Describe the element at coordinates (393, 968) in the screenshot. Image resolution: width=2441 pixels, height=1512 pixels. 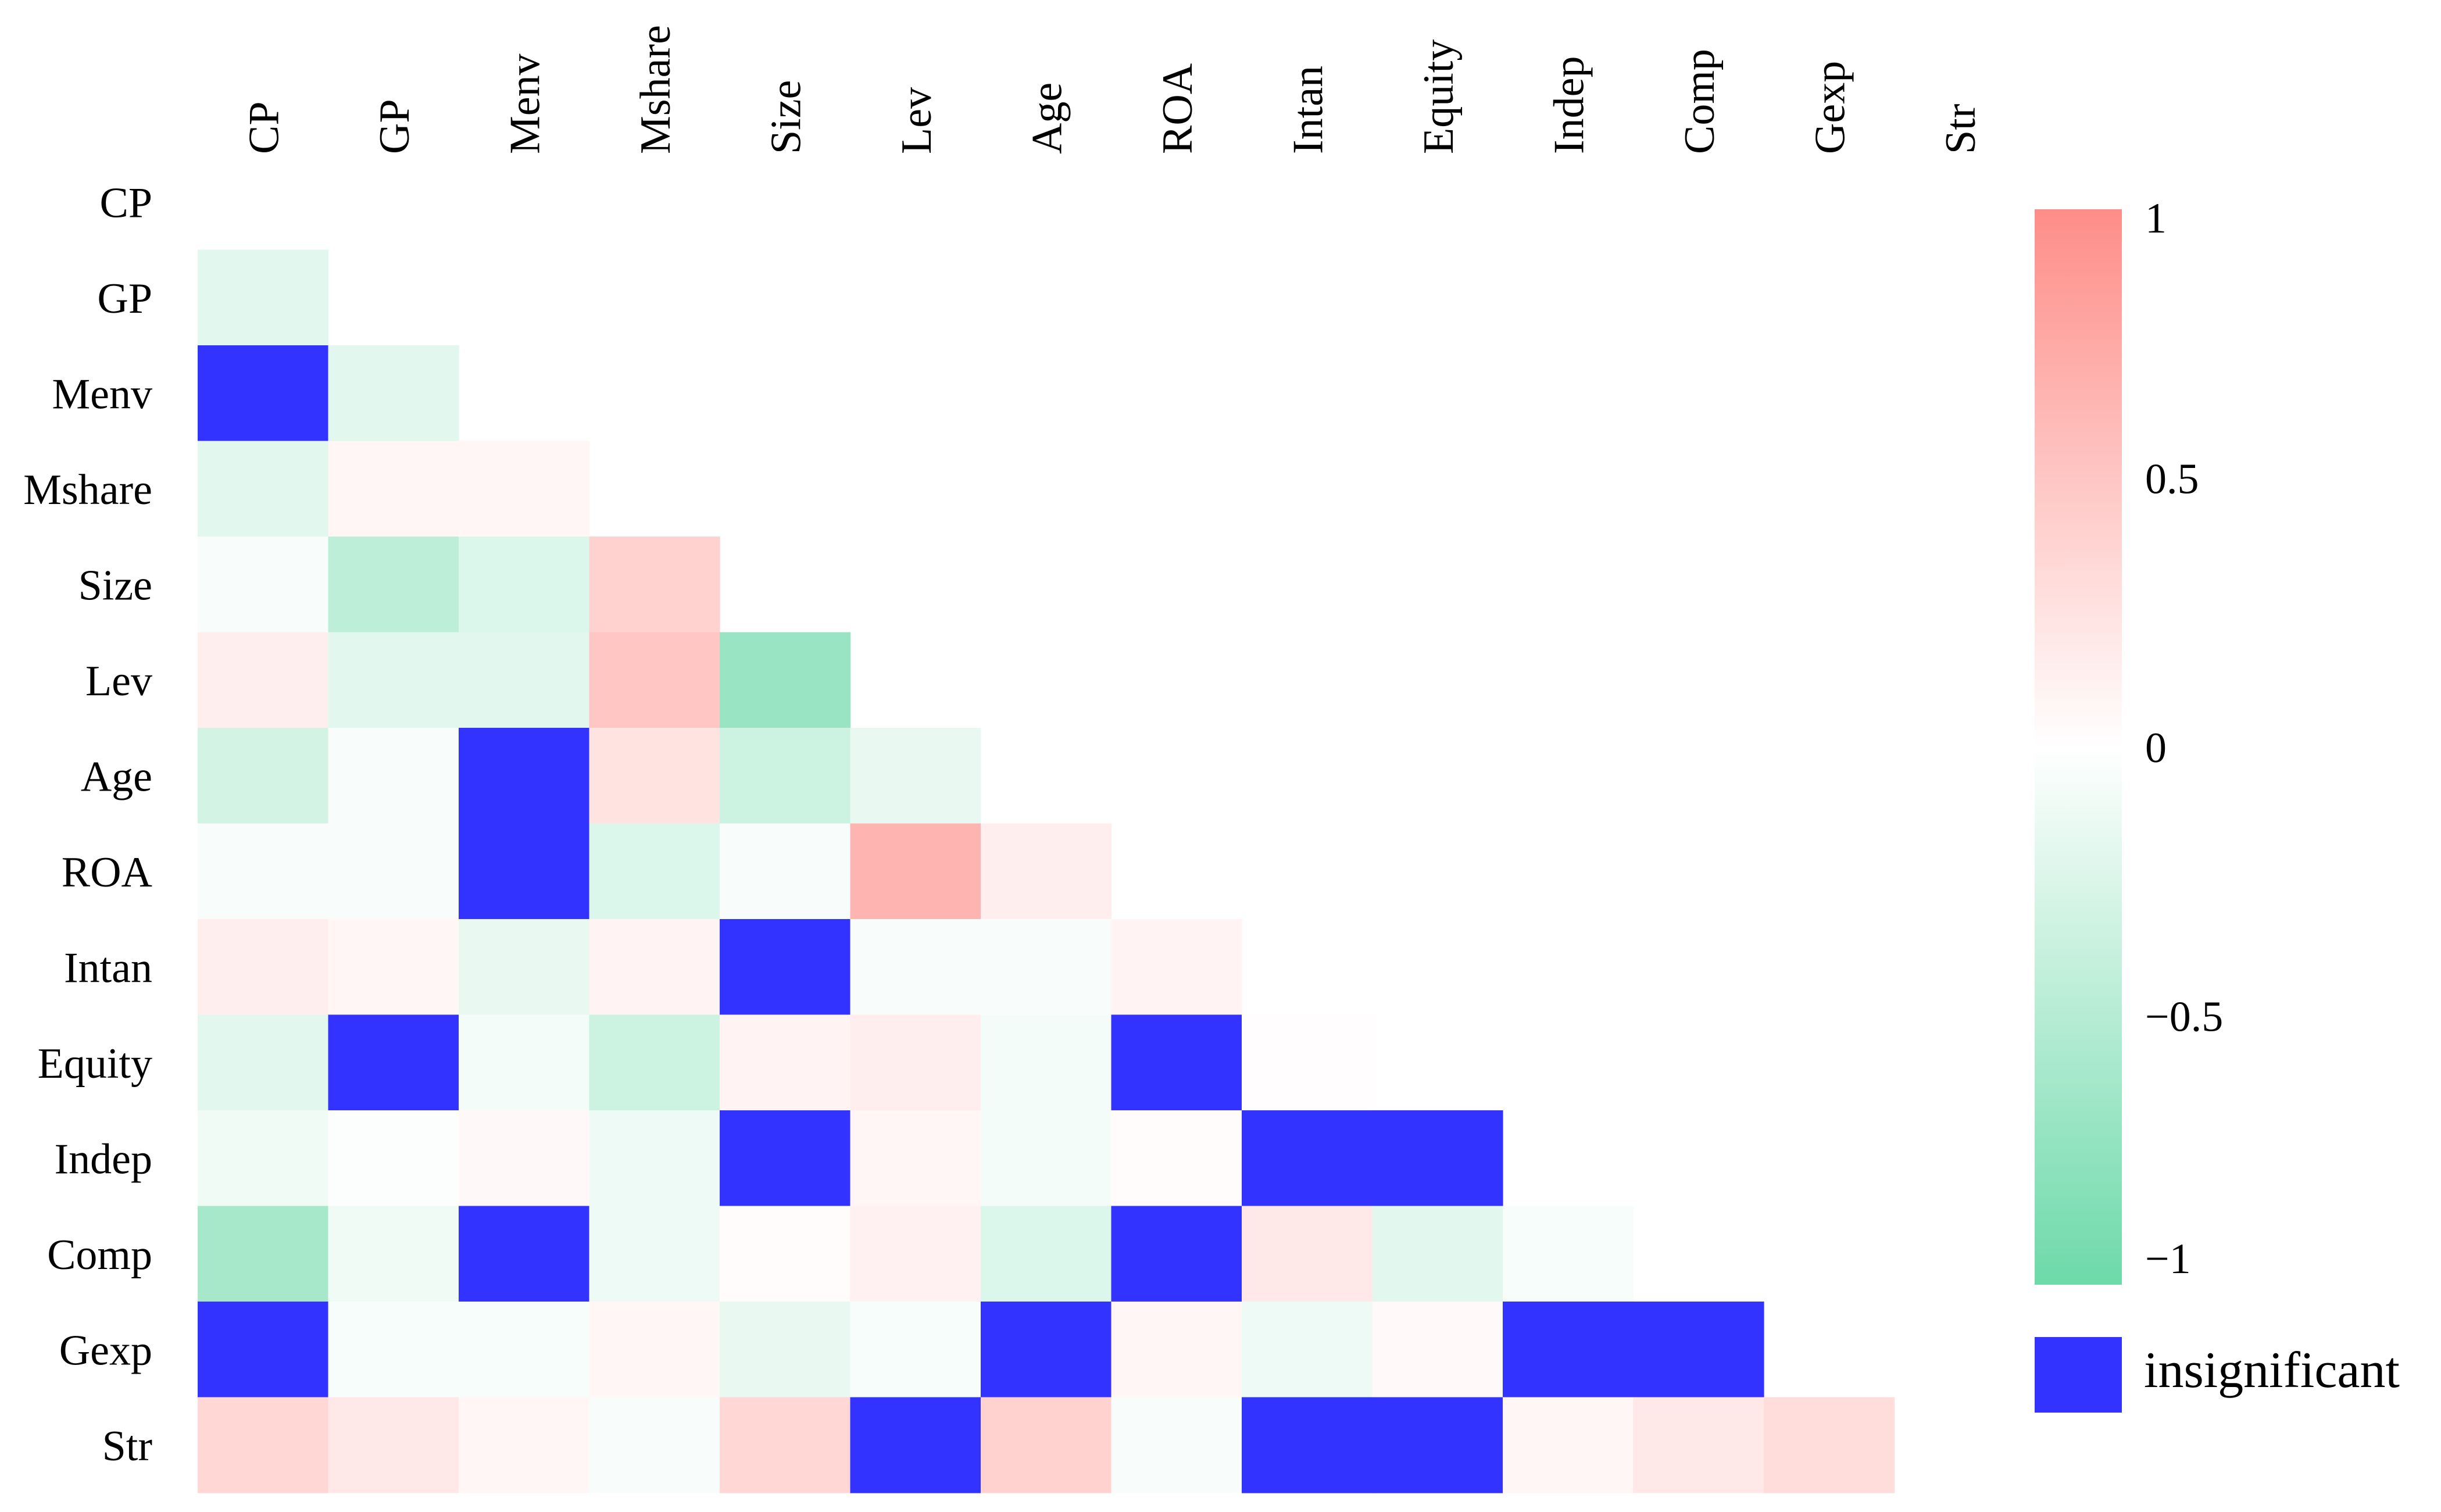
I see `heatmap-cell-intan-gp` at that location.